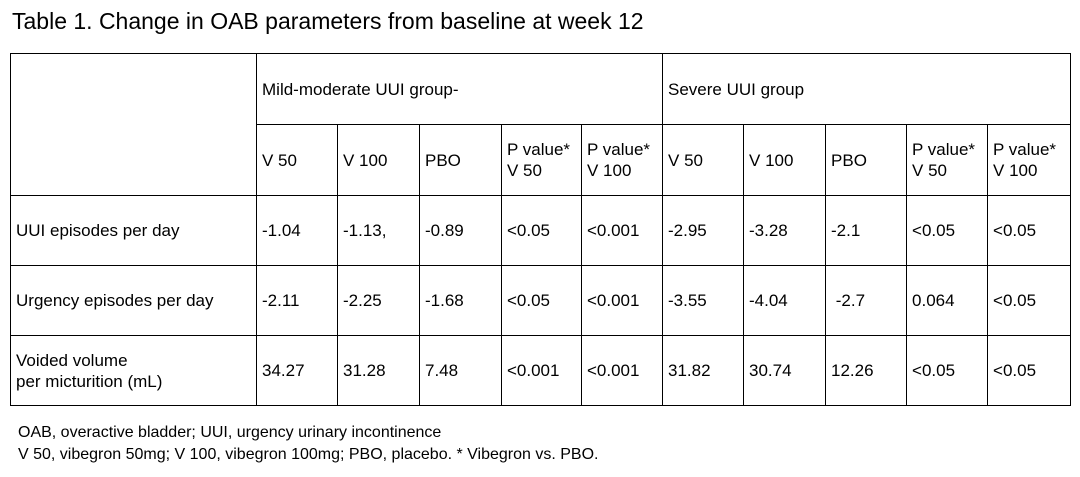  What do you see at coordinates (866, 230) in the screenshot?
I see `table-cell: -2.1` at bounding box center [866, 230].